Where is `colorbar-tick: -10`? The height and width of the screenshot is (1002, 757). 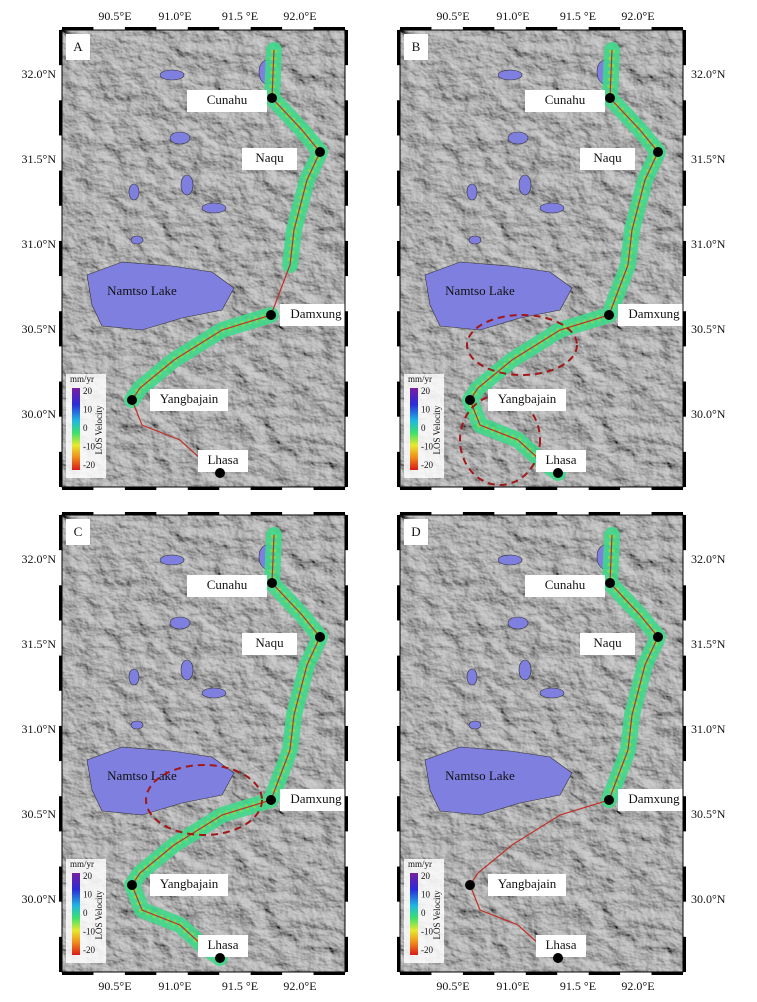
colorbar-tick: -10 is located at coordinates (427, 932).